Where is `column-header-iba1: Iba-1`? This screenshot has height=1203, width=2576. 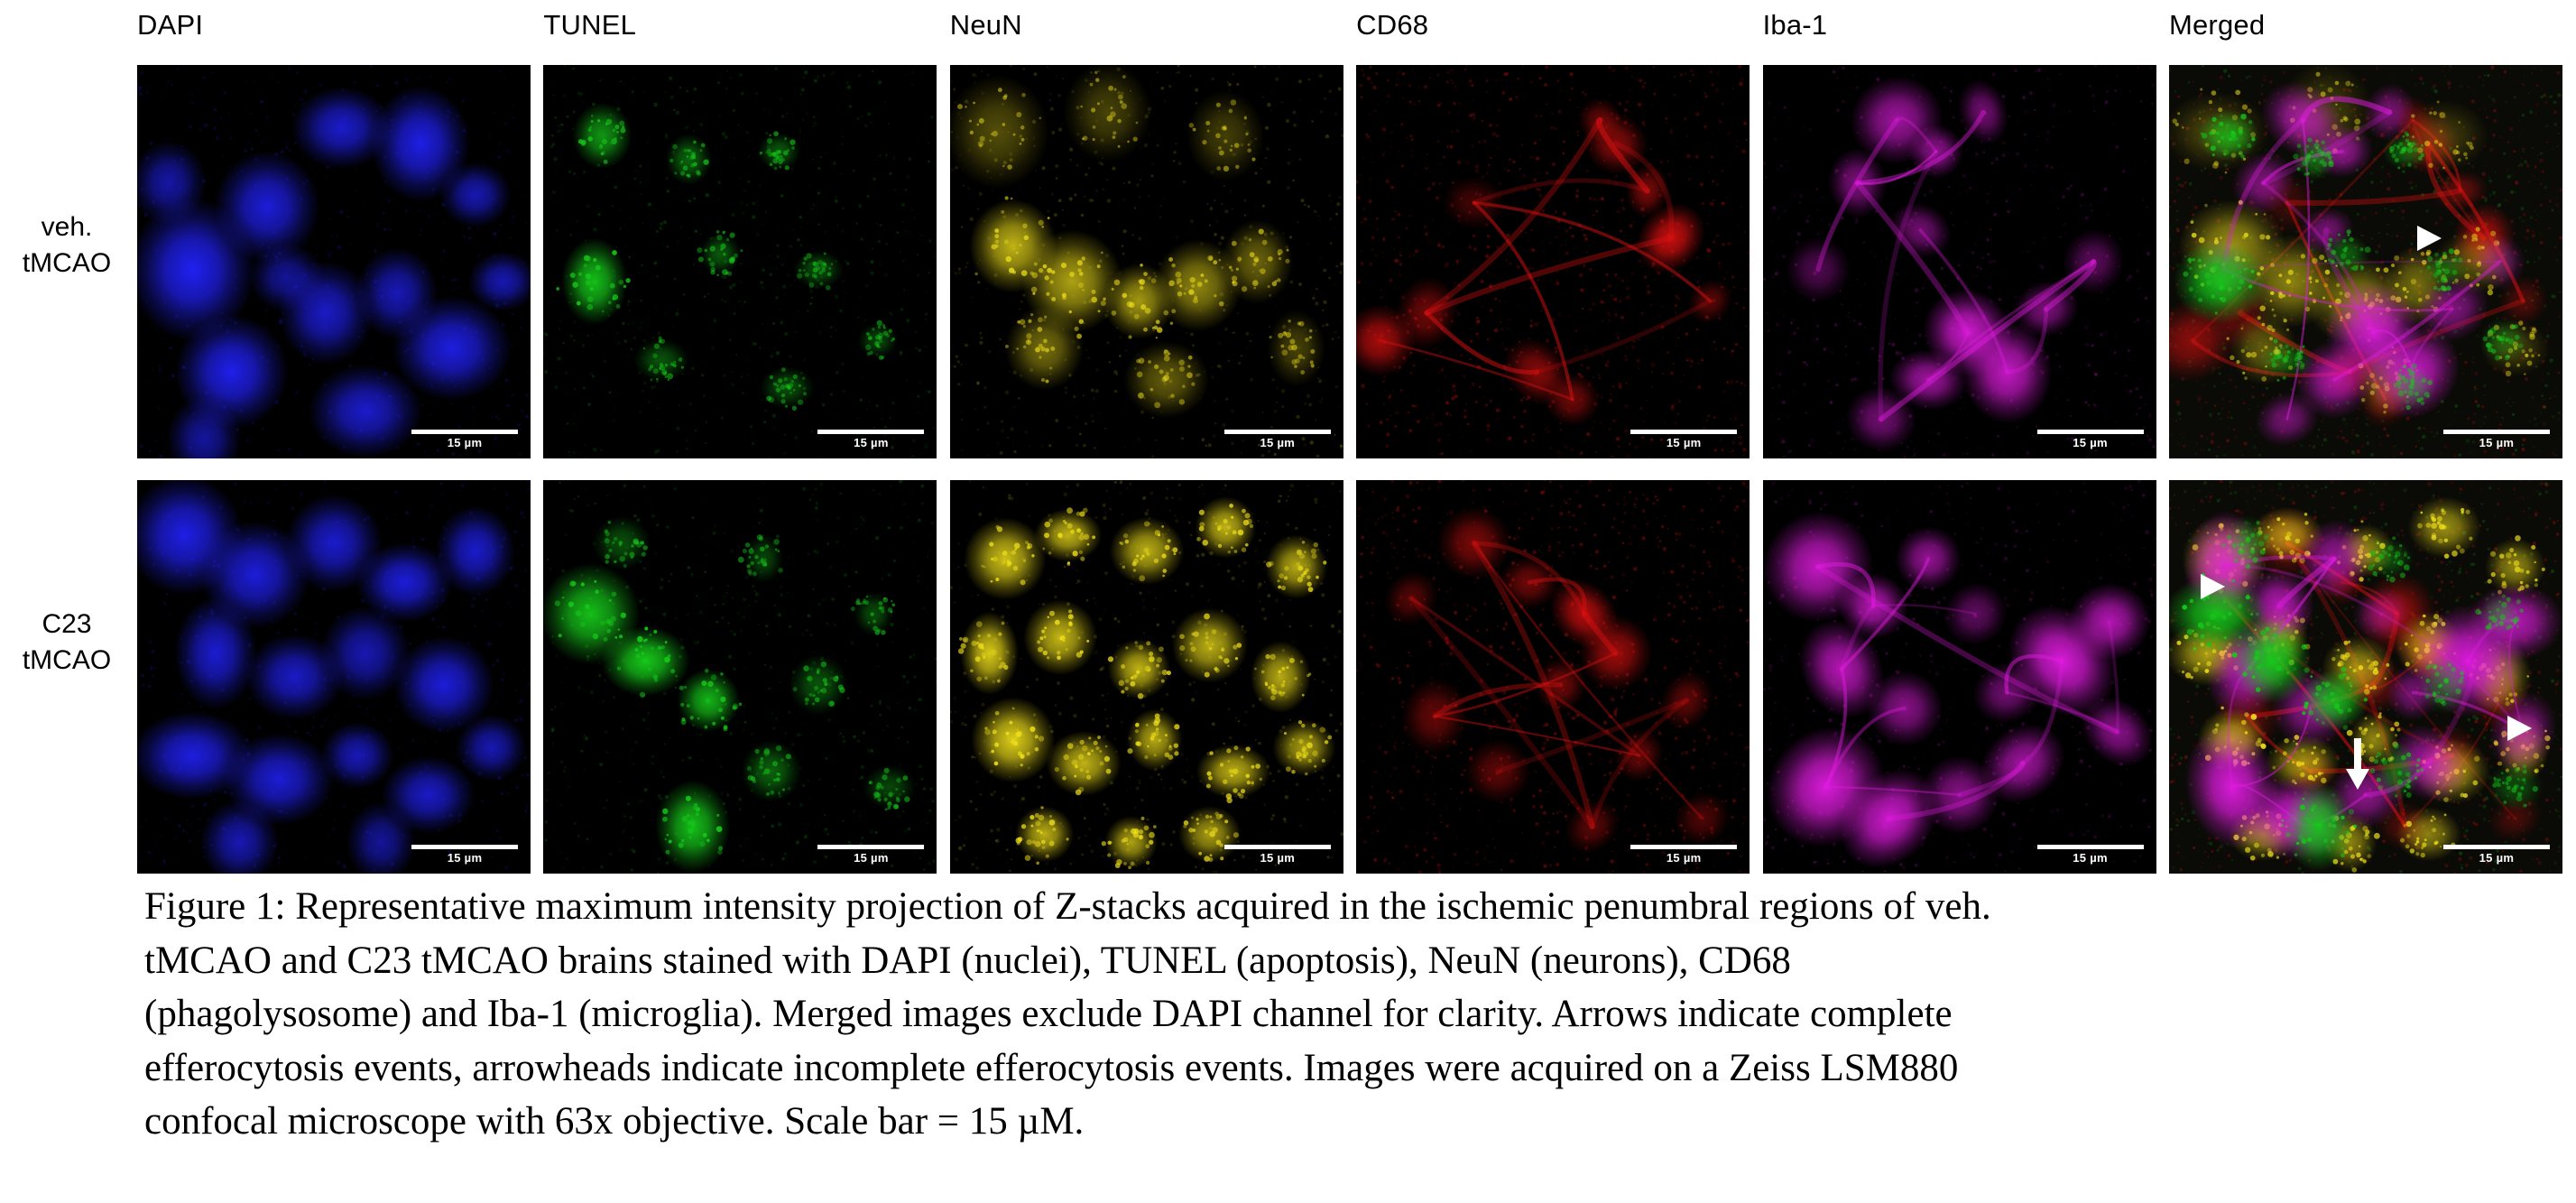
column-header-iba1: Iba-1 is located at coordinates (1795, 25).